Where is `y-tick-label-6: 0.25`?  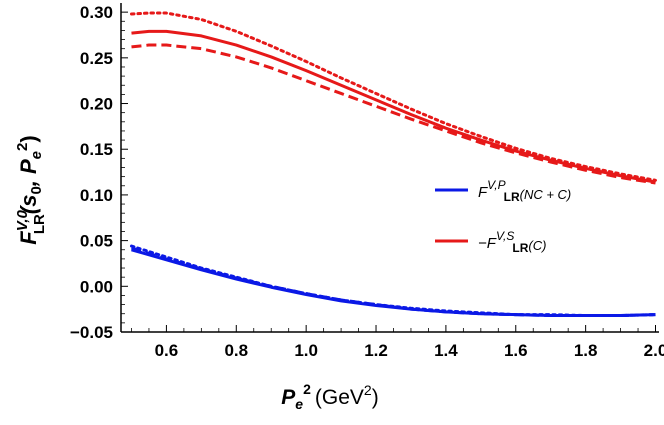
y-tick-label-6: 0.25 is located at coordinates (96, 58).